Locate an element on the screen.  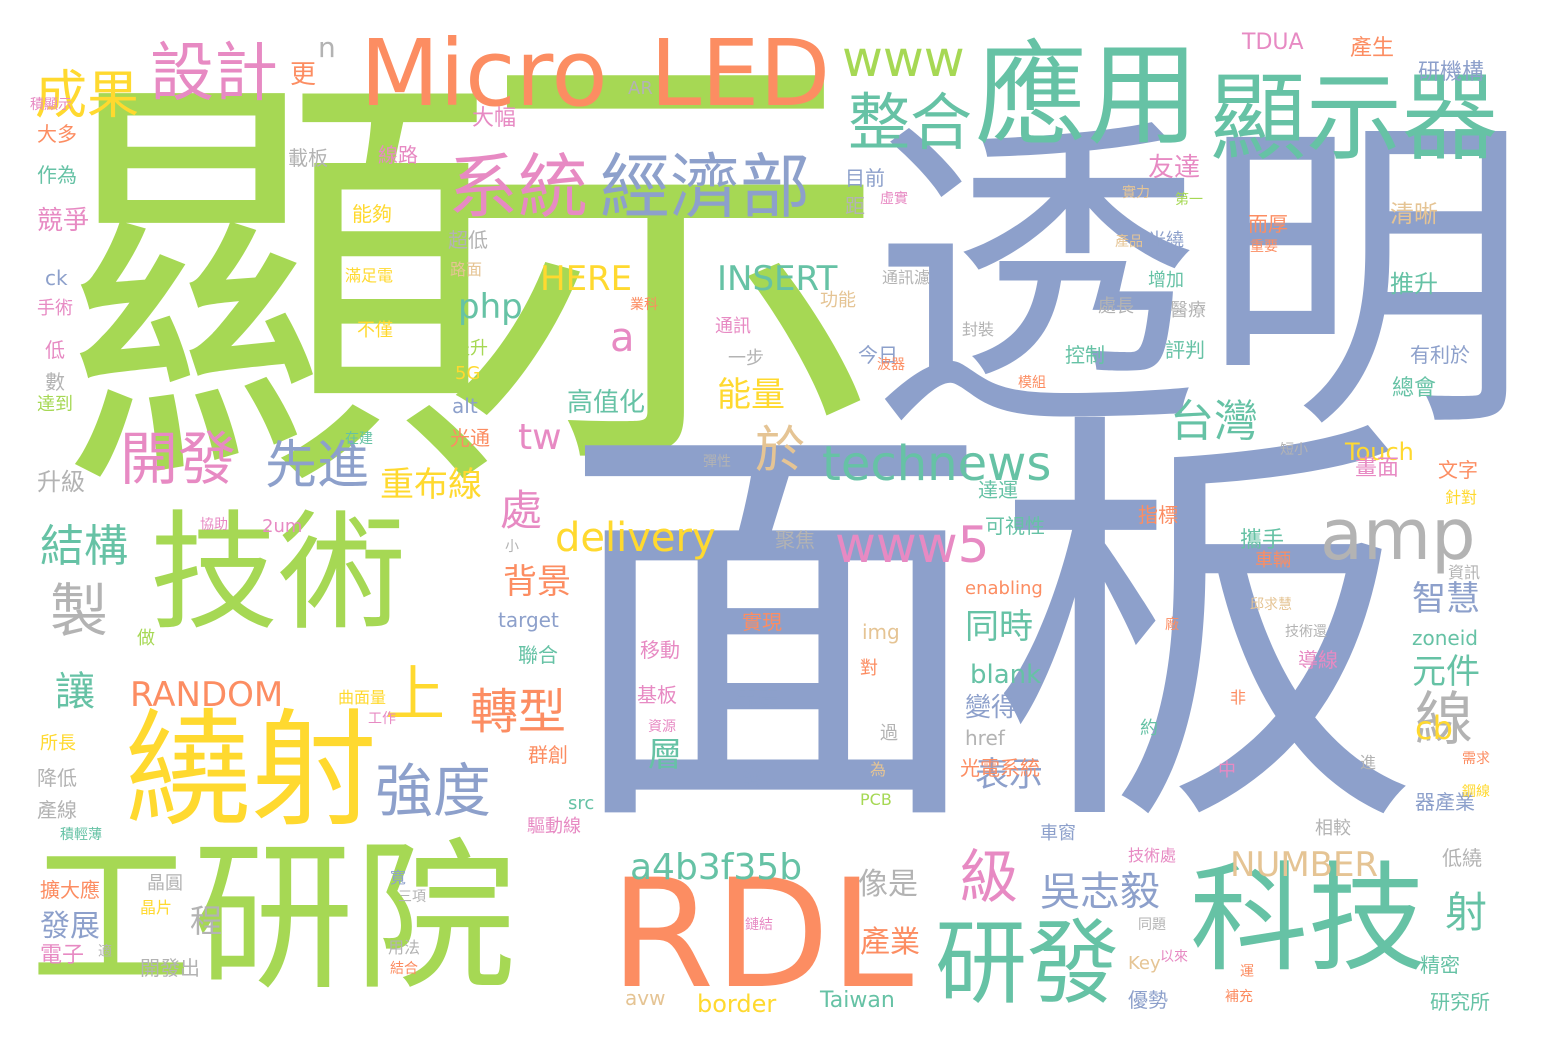
cloud-word: 距 is located at coordinates (855, 206).